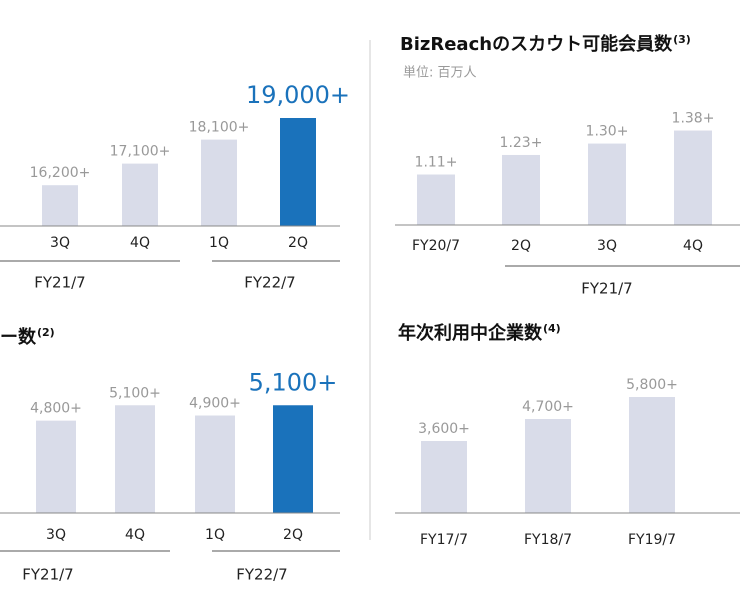 Image resolution: width=740 pixels, height=600 pixels. I want to click on chart-subtitle: 単位: 百万人, so click(440, 73).